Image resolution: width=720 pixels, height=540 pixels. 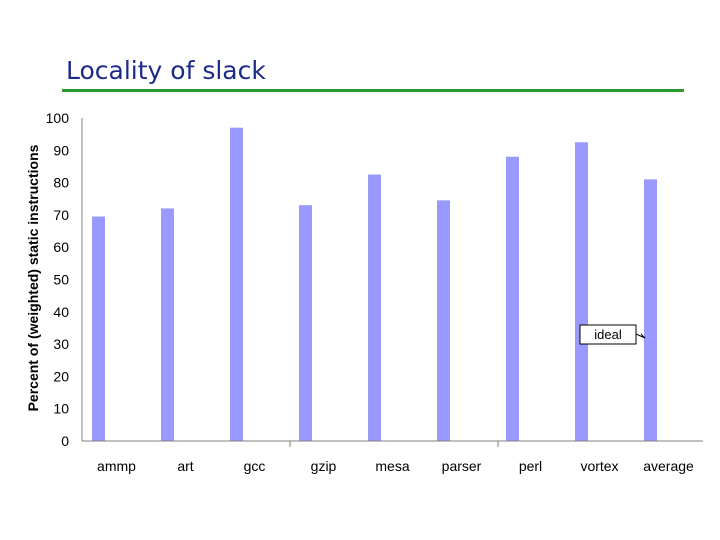 I want to click on y-tick-label: 70, so click(x=61, y=215).